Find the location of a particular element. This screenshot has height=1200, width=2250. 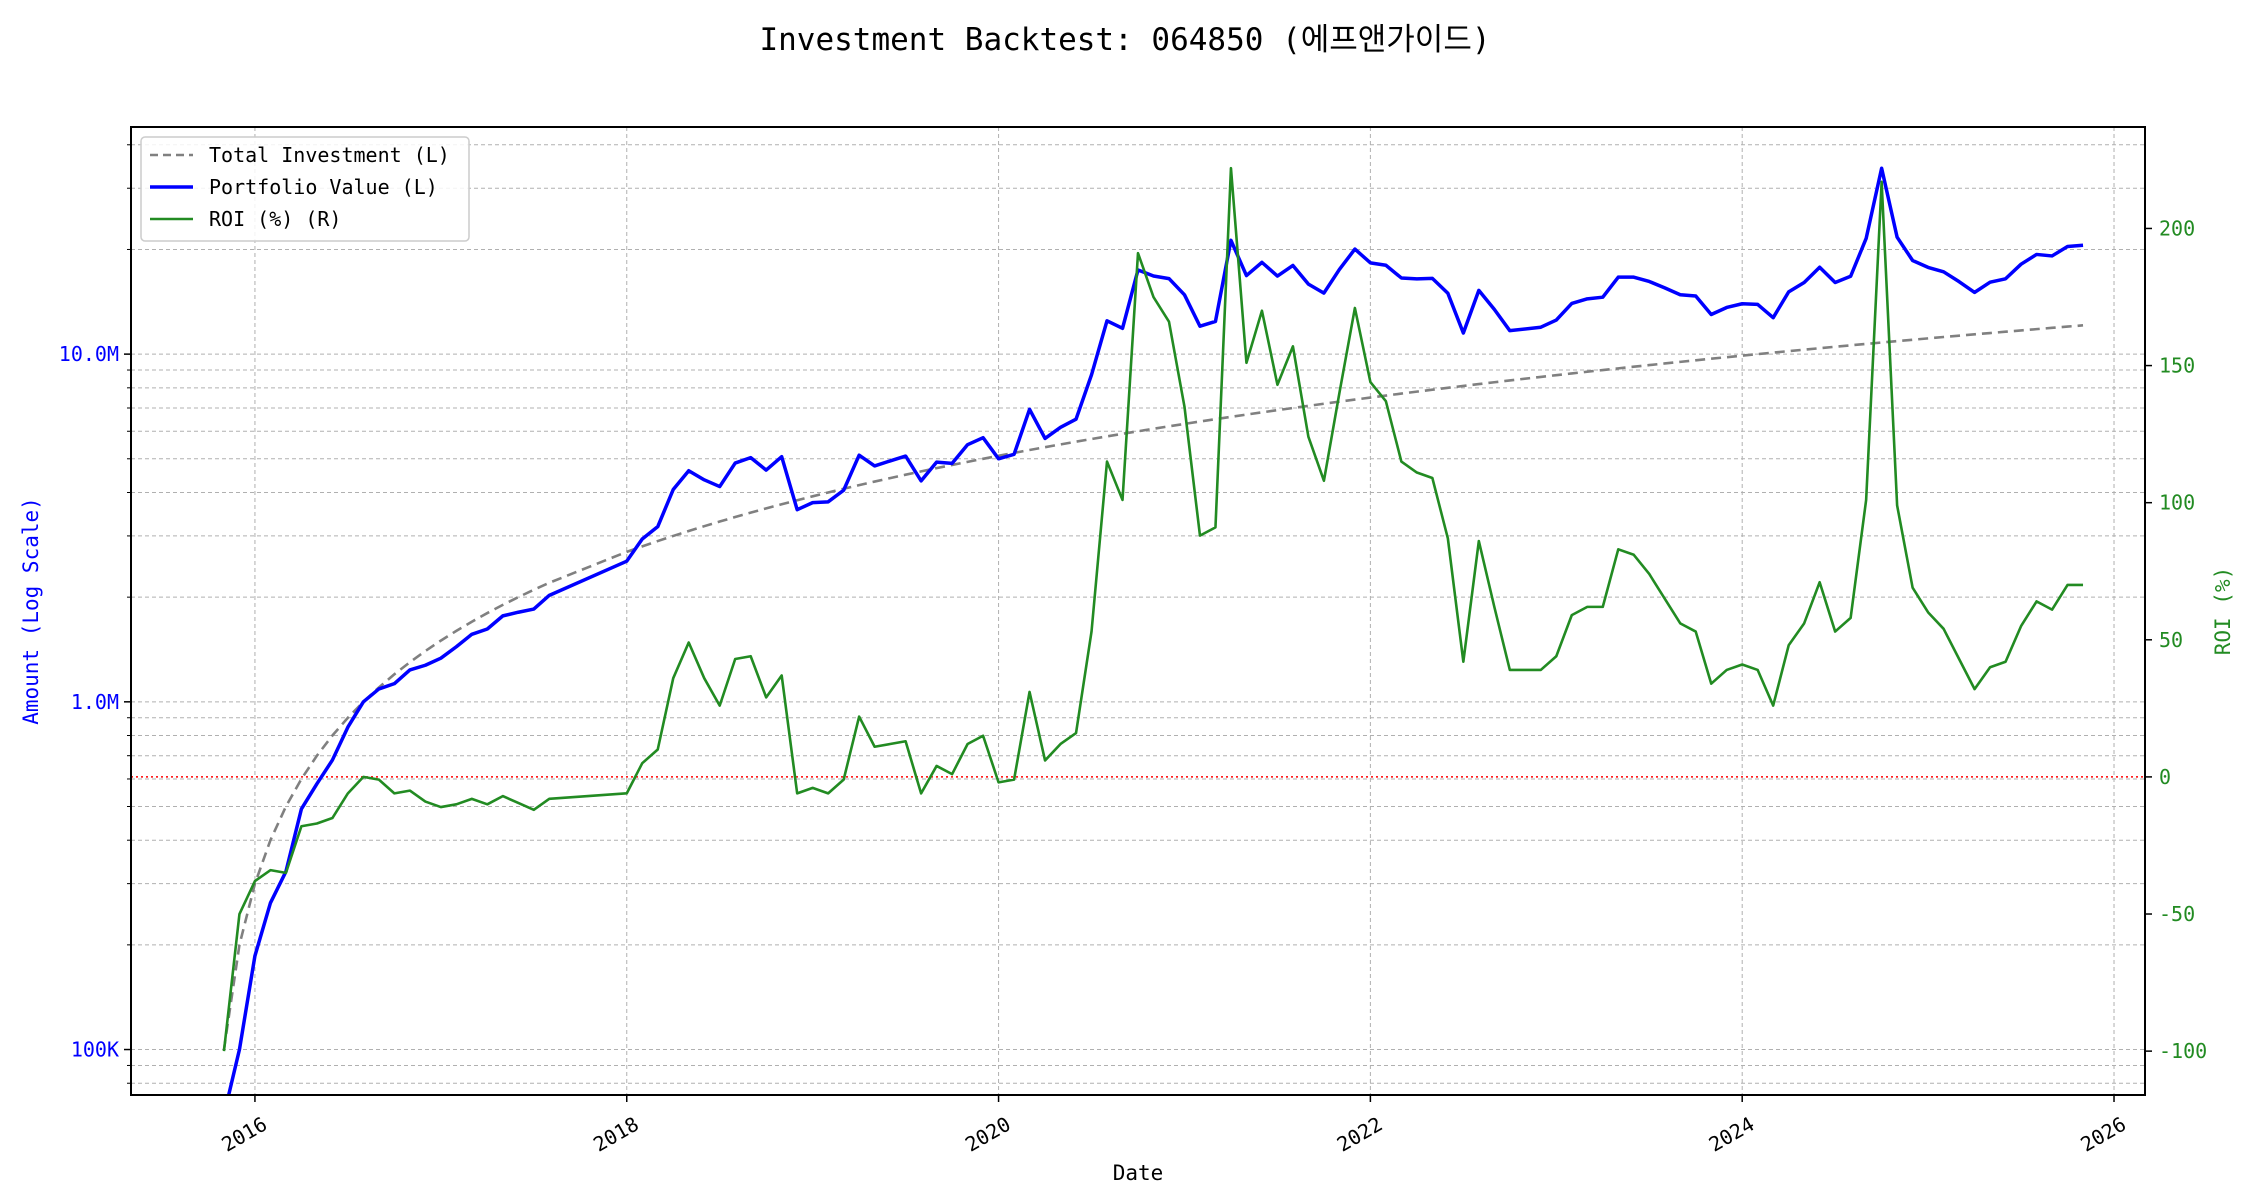

x-tick-label: 2016 is located at coordinates (244, 1134).